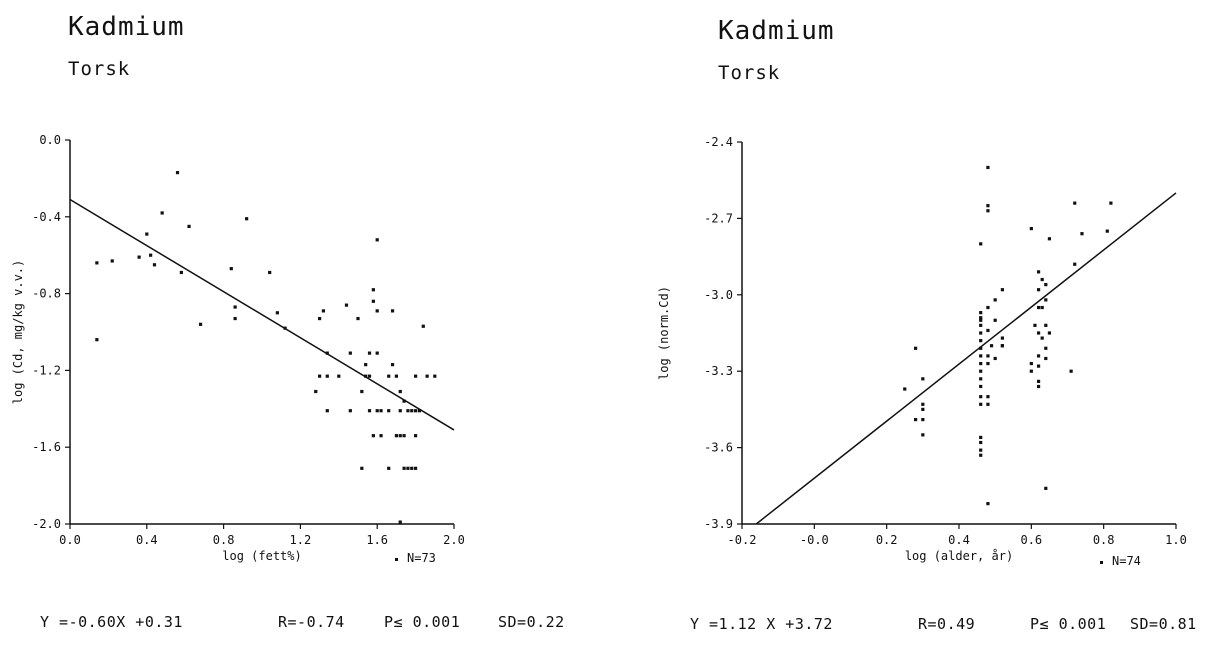 This screenshot has width=1226, height=660. Describe the element at coordinates (718, 524) in the screenshot. I see `y-tick-label: -3.9` at that location.